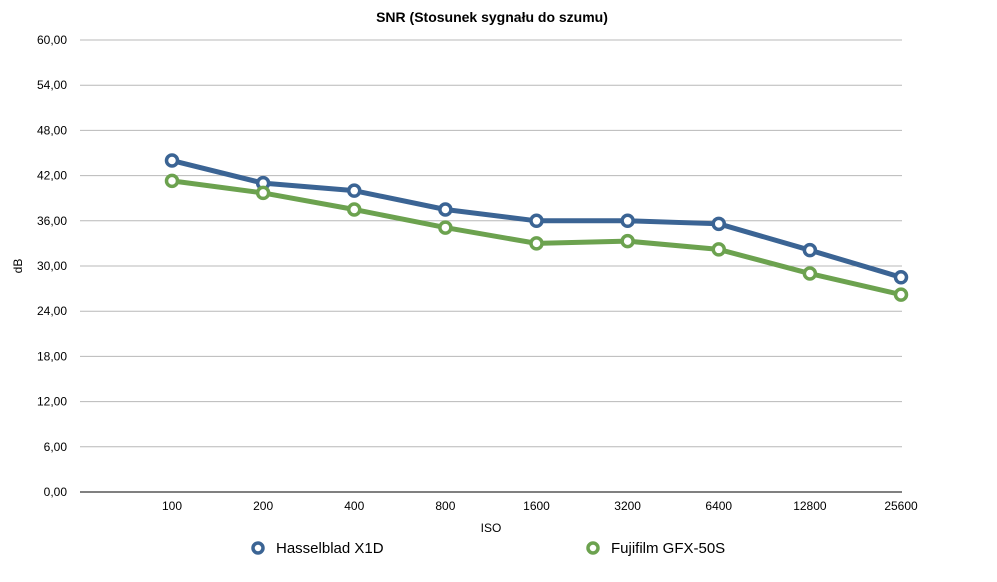 The image size is (997, 582). Describe the element at coordinates (52, 356) in the screenshot. I see `y-tick-label: 18,00` at that location.